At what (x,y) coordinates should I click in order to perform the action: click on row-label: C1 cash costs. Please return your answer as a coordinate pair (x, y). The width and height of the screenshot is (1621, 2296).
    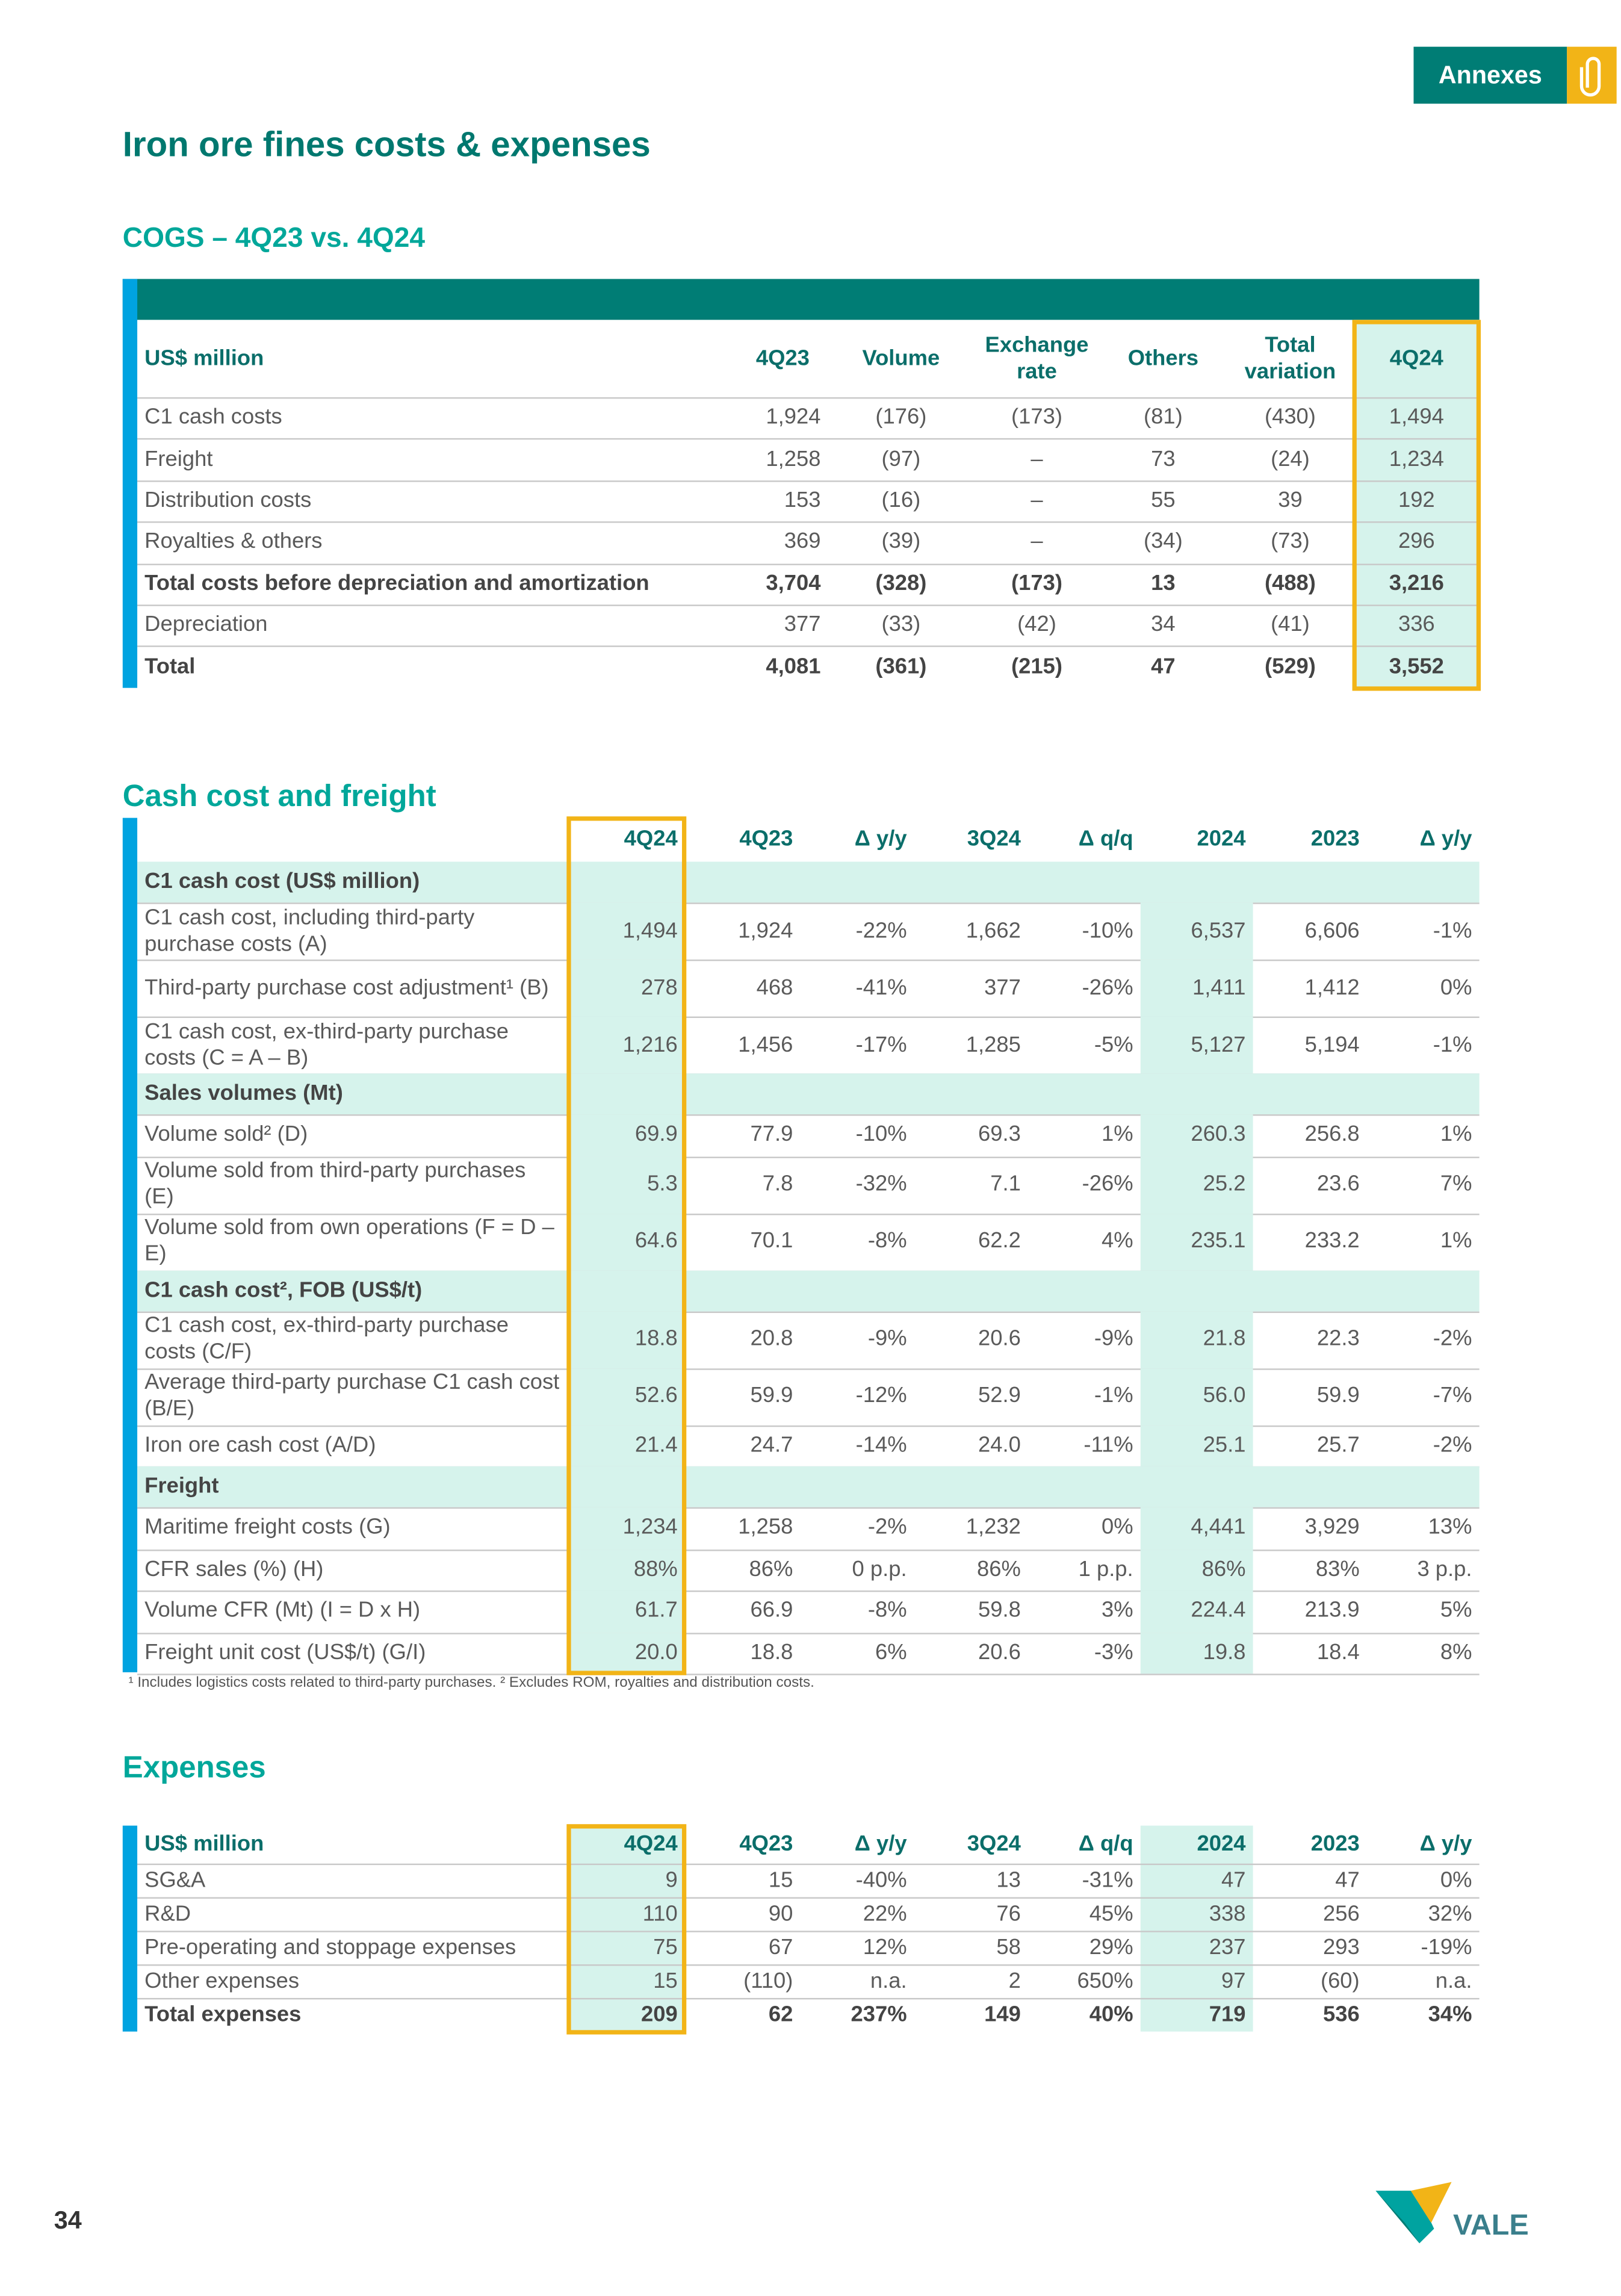
    Looking at the image, I should click on (213, 417).